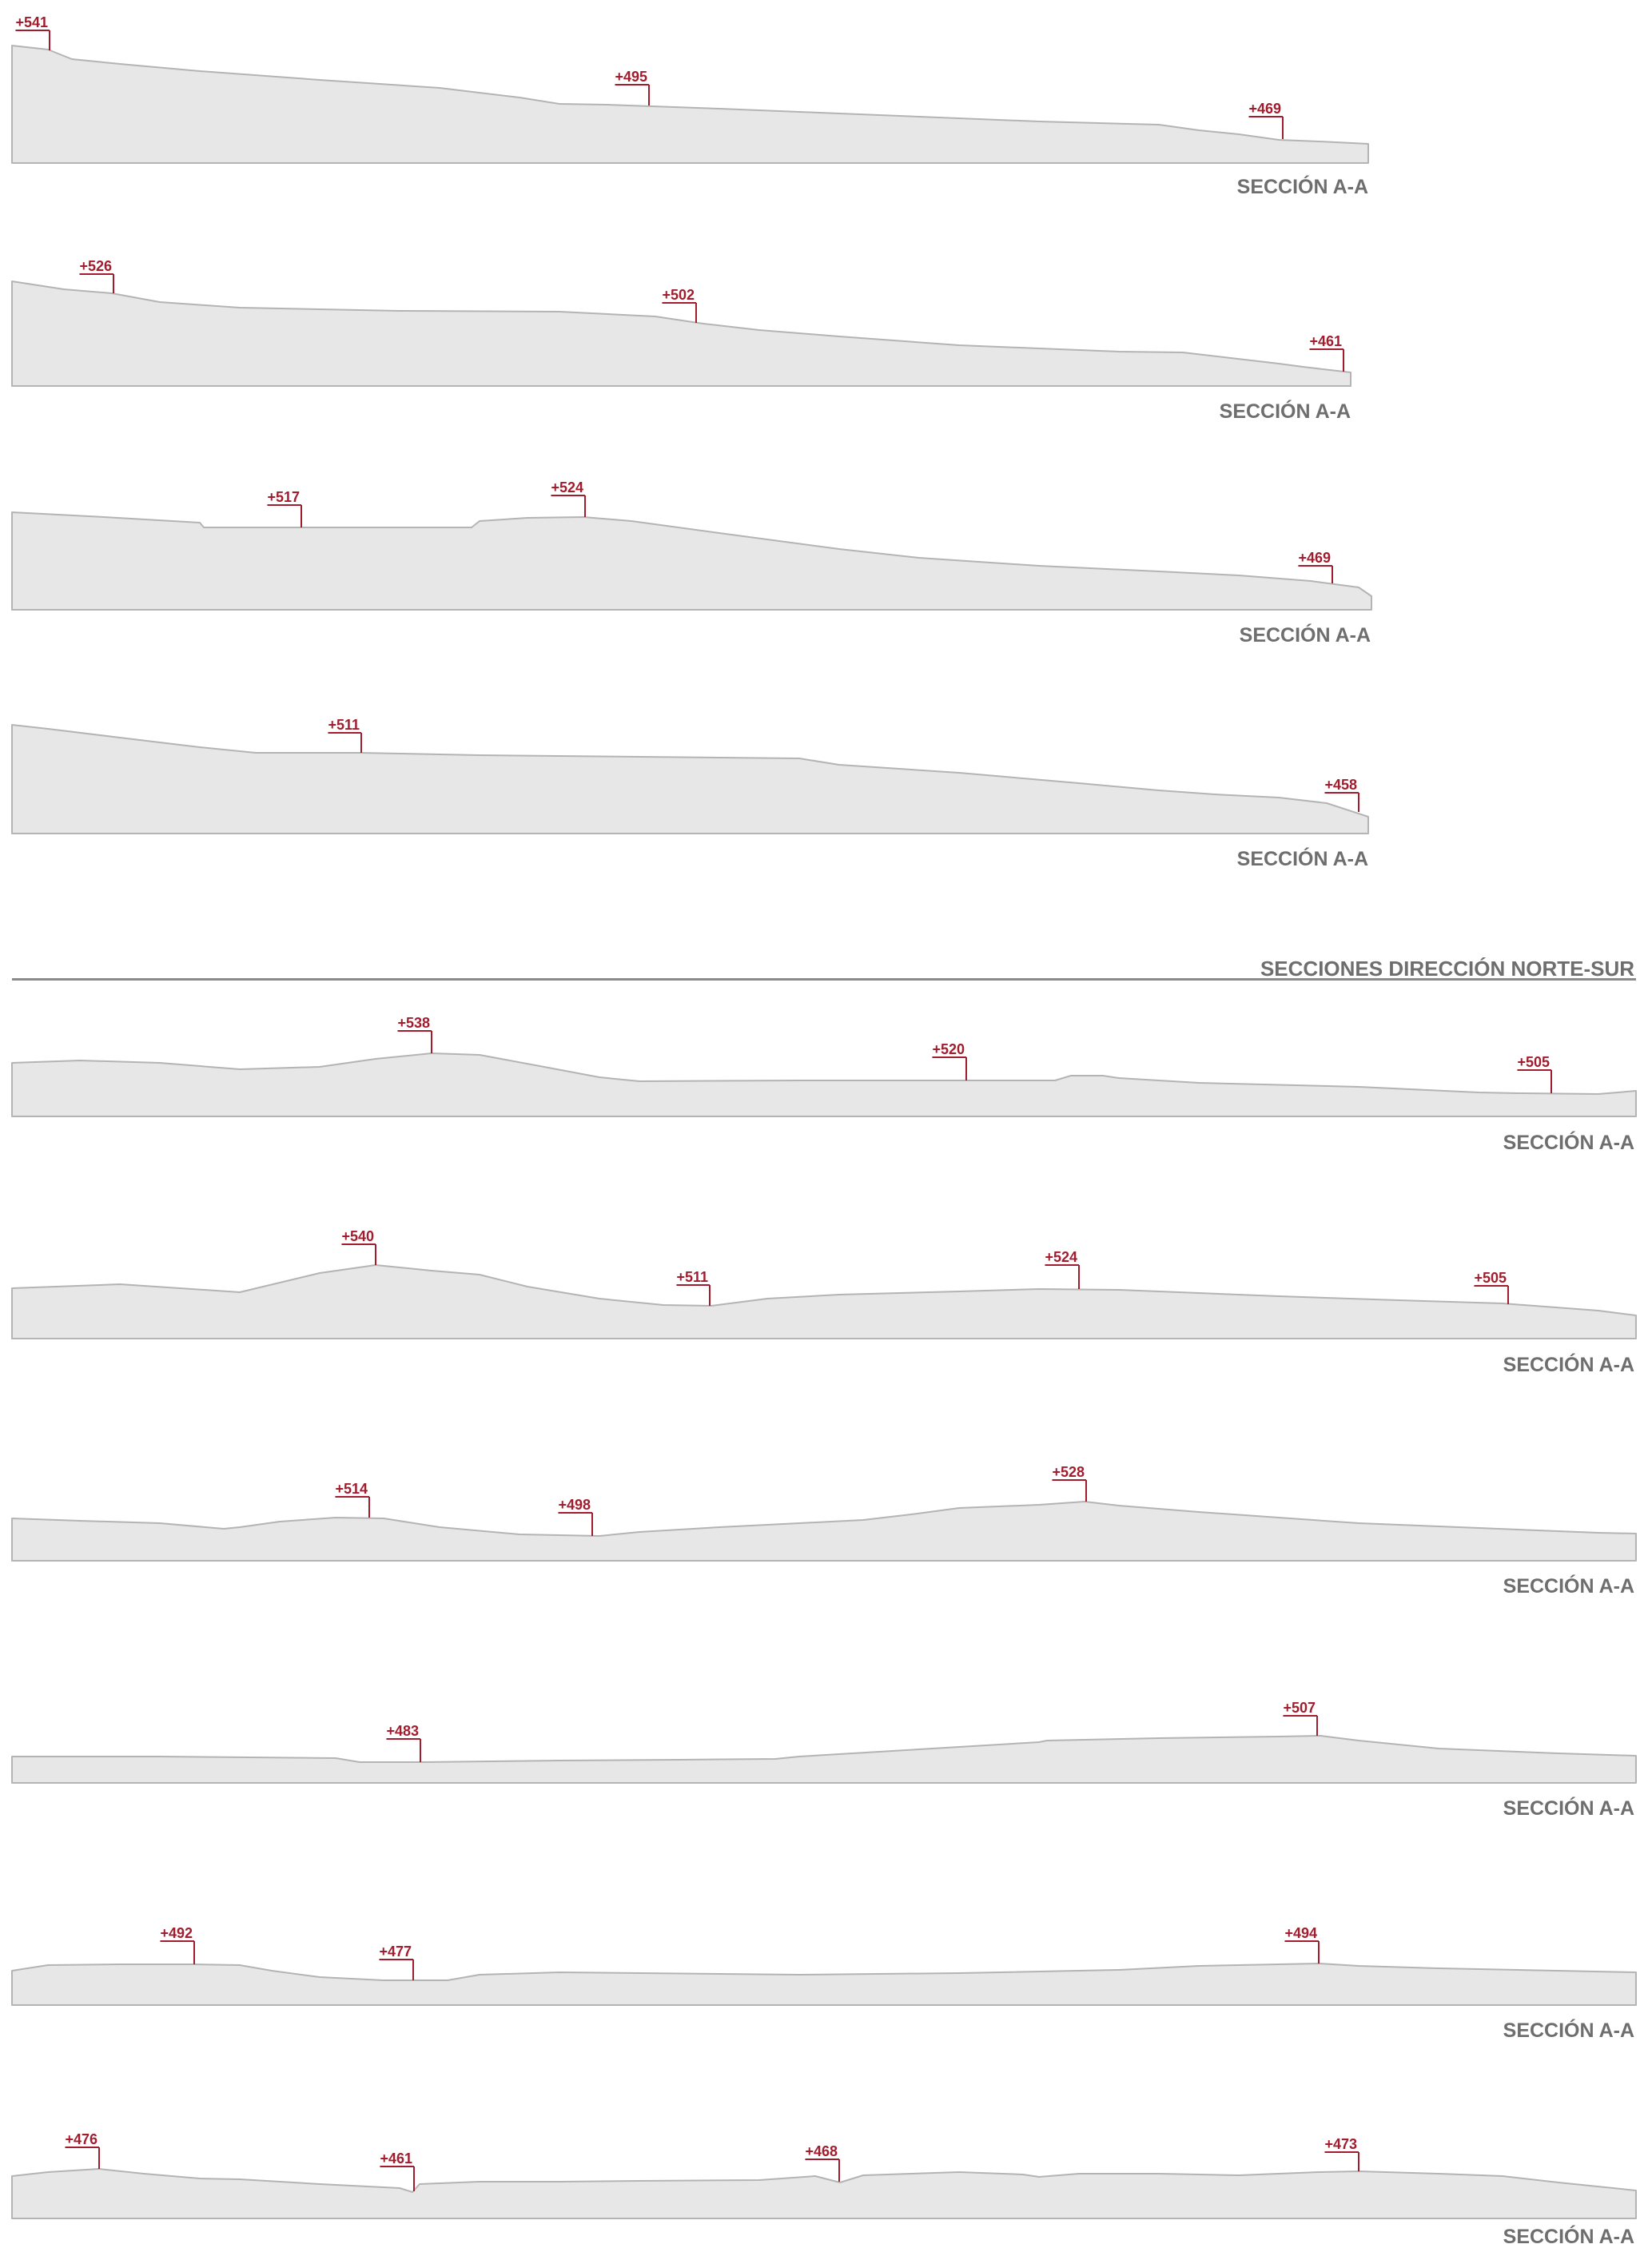 The width and height of the screenshot is (1652, 2260). What do you see at coordinates (574, 1505) in the screenshot?
I see `elevation-label: +498` at bounding box center [574, 1505].